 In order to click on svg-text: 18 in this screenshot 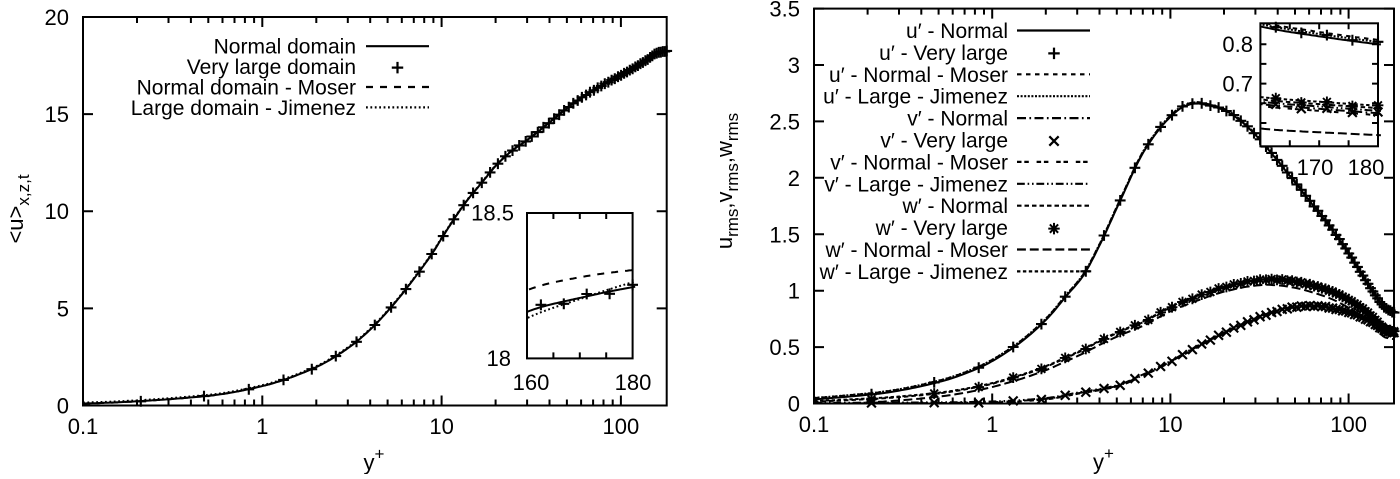, I will do `click(499, 358)`.